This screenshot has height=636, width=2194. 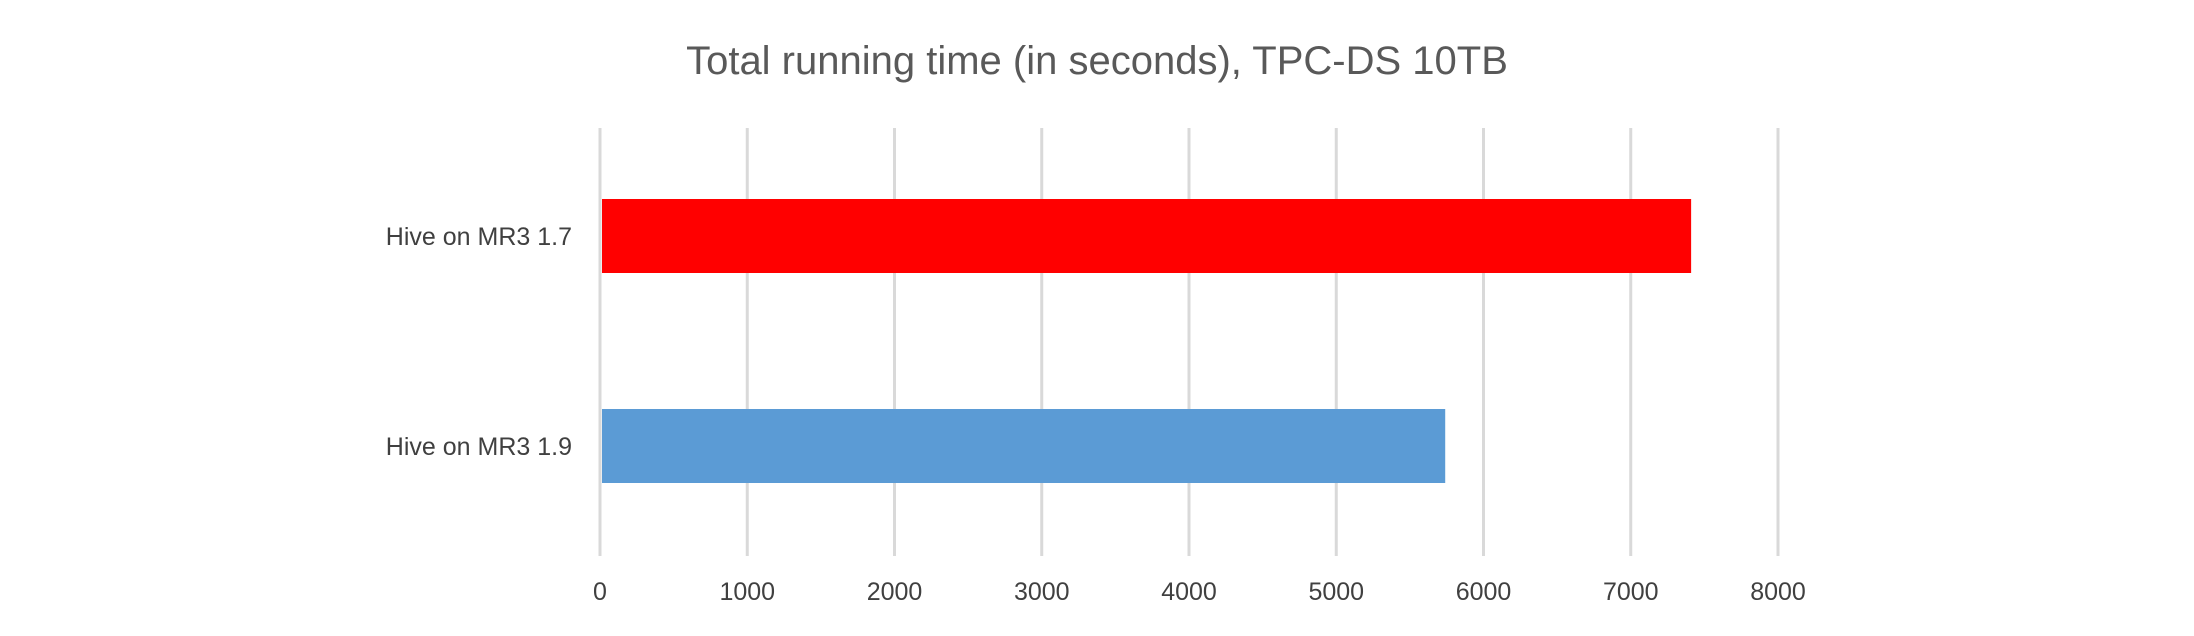 I want to click on x-tick-label: 1000, so click(x=747, y=592).